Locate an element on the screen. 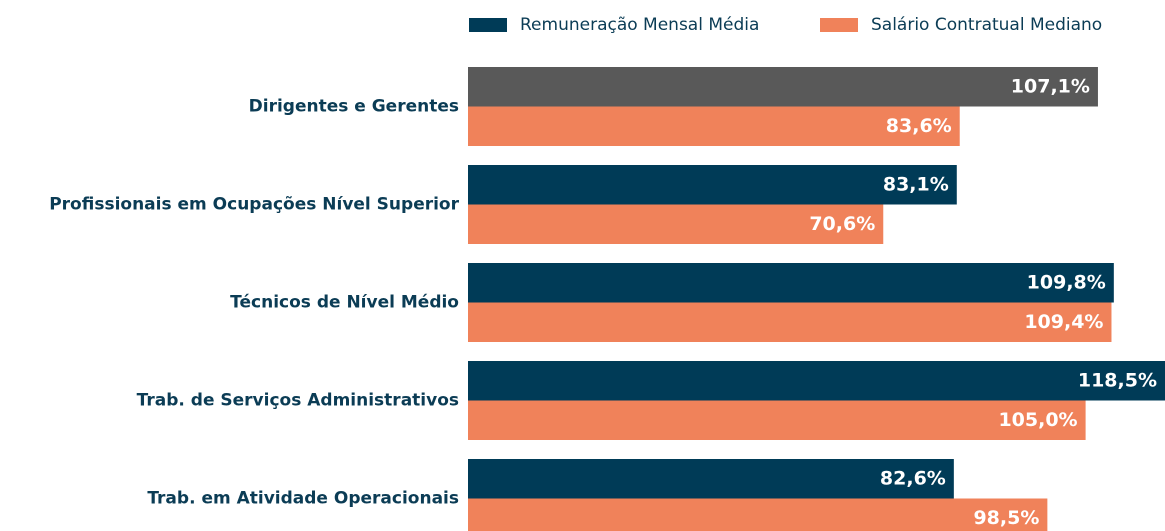 Image resolution: width=1165 pixels, height=531 pixels. value-label: 105,0% is located at coordinates (1037, 420).